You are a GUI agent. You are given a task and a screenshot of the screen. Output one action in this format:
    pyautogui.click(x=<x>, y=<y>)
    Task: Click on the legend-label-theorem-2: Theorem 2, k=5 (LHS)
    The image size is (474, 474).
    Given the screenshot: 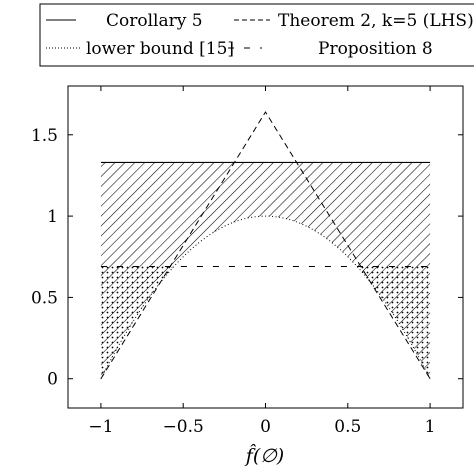 What is the action you would take?
    pyautogui.click(x=376, y=21)
    